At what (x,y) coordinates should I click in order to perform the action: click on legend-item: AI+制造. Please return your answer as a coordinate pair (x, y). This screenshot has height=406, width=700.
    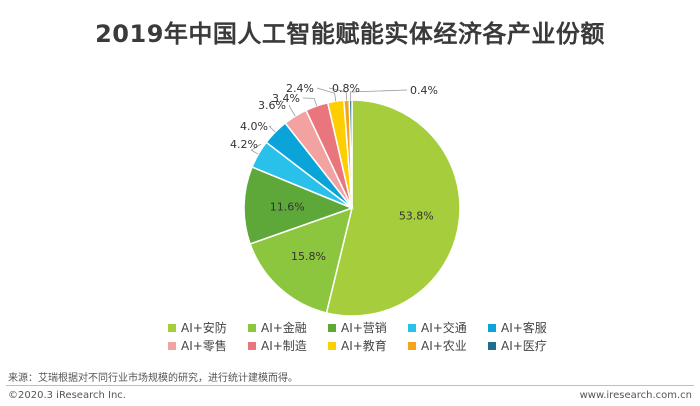
    Looking at the image, I should click on (277, 345).